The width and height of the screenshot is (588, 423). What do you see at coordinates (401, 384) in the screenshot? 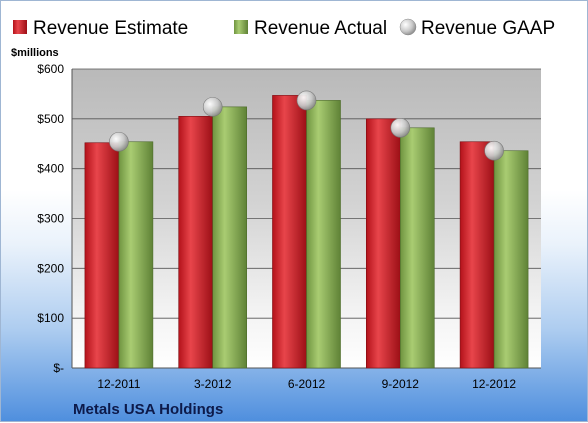
I see `x-tick-label: 9-2012` at bounding box center [401, 384].